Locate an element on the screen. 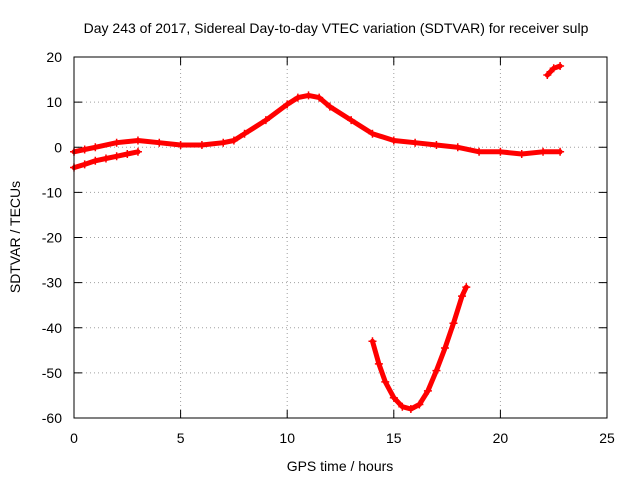  series-main-track is located at coordinates (317, 125).